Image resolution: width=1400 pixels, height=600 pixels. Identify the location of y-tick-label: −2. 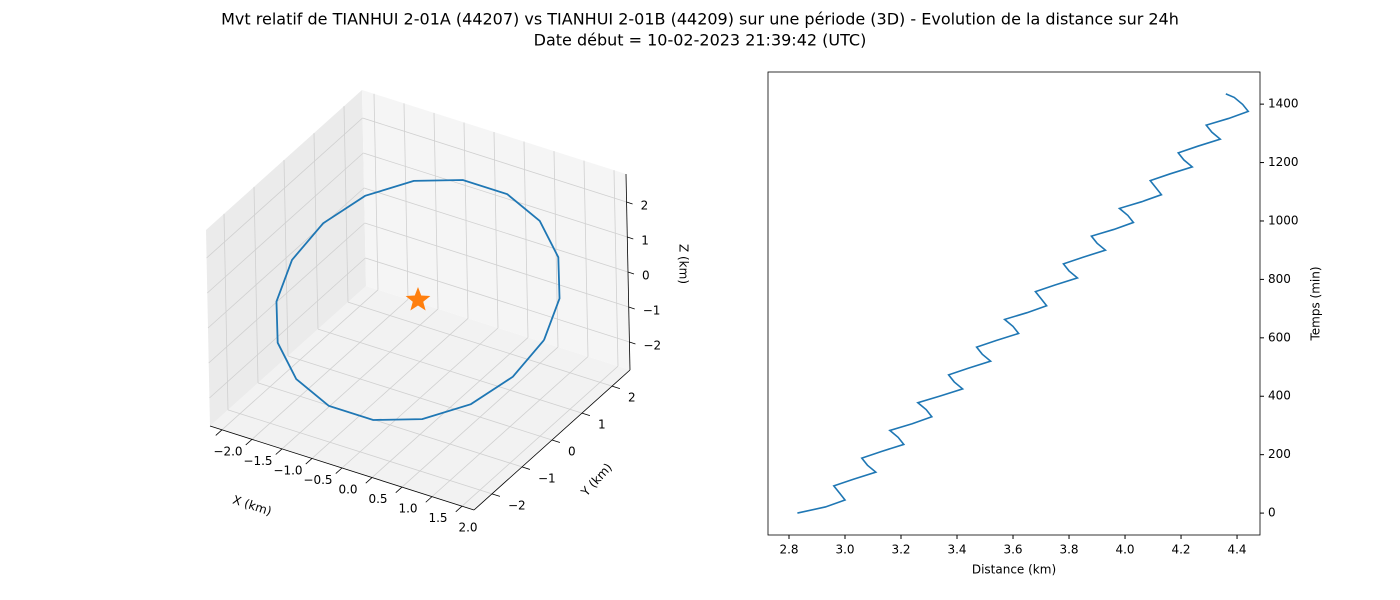
(517, 505).